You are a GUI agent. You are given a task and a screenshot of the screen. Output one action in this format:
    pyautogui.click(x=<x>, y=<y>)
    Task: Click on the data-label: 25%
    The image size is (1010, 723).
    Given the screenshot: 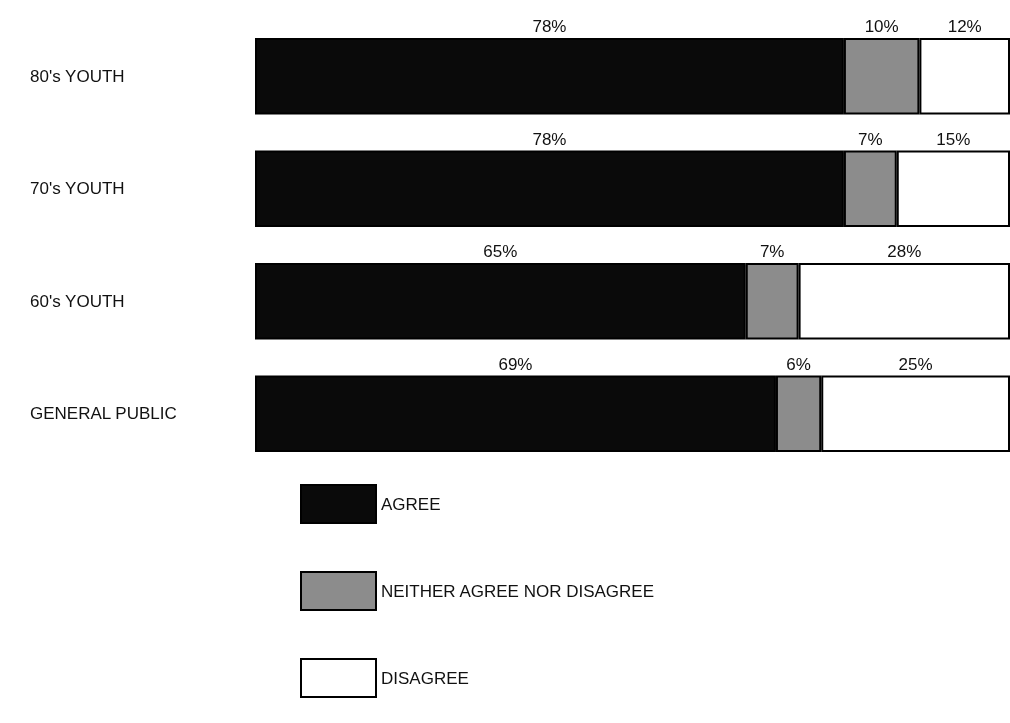 What is the action you would take?
    pyautogui.click(x=915, y=364)
    